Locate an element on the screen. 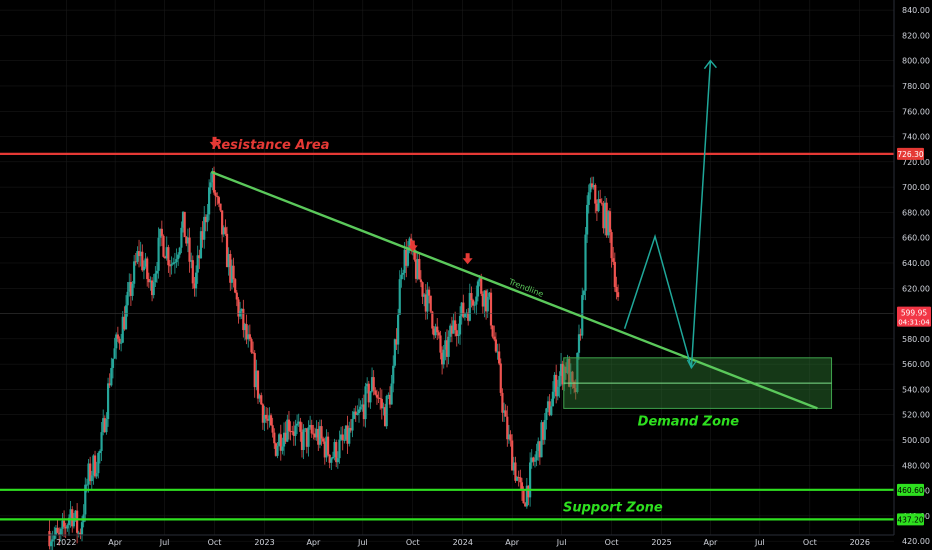  current-price-value: 599.95 is located at coordinates (914, 313).